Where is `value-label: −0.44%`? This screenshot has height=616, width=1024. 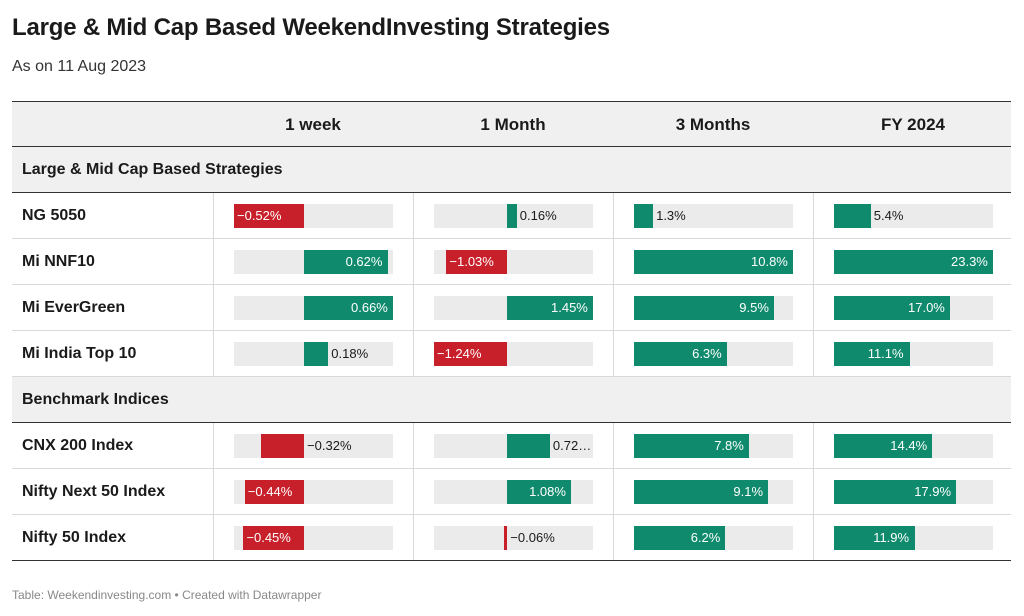
value-label: −0.44% is located at coordinates (270, 491).